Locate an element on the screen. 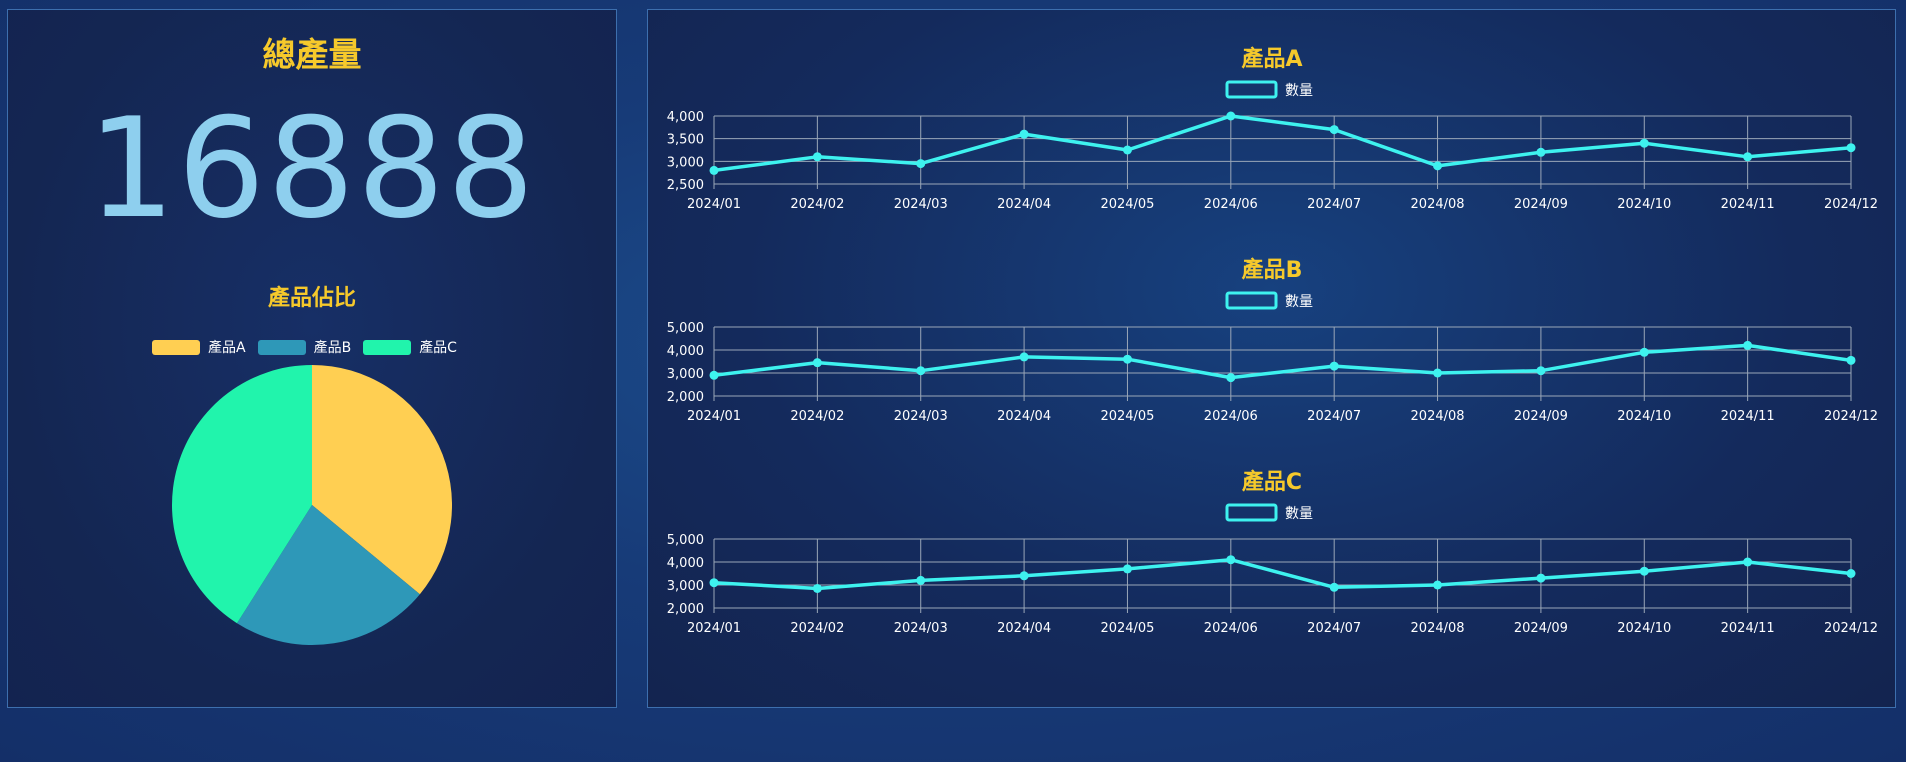 This screenshot has width=1906, height=762. legend-item-product-a: 產品A is located at coordinates (199, 347).